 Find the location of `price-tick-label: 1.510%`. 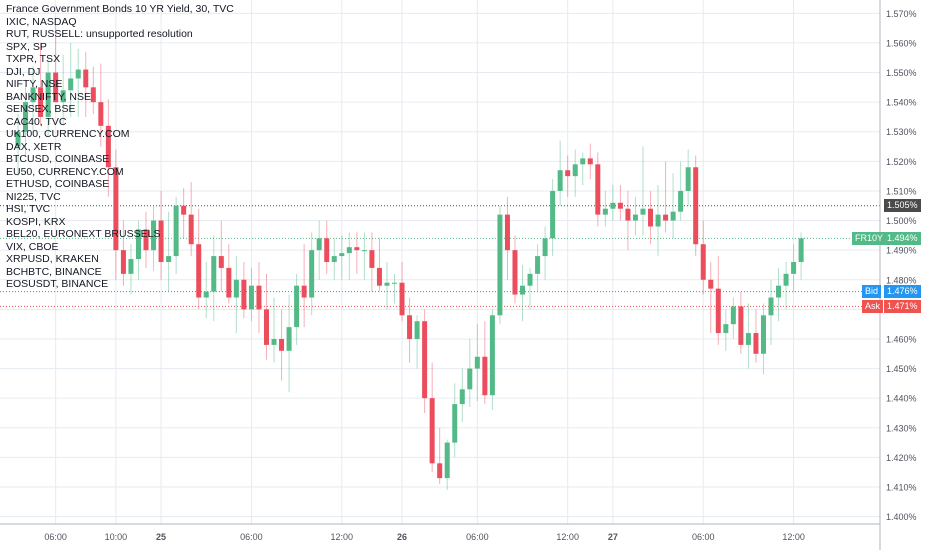

price-tick-label: 1.510% is located at coordinates (901, 191).